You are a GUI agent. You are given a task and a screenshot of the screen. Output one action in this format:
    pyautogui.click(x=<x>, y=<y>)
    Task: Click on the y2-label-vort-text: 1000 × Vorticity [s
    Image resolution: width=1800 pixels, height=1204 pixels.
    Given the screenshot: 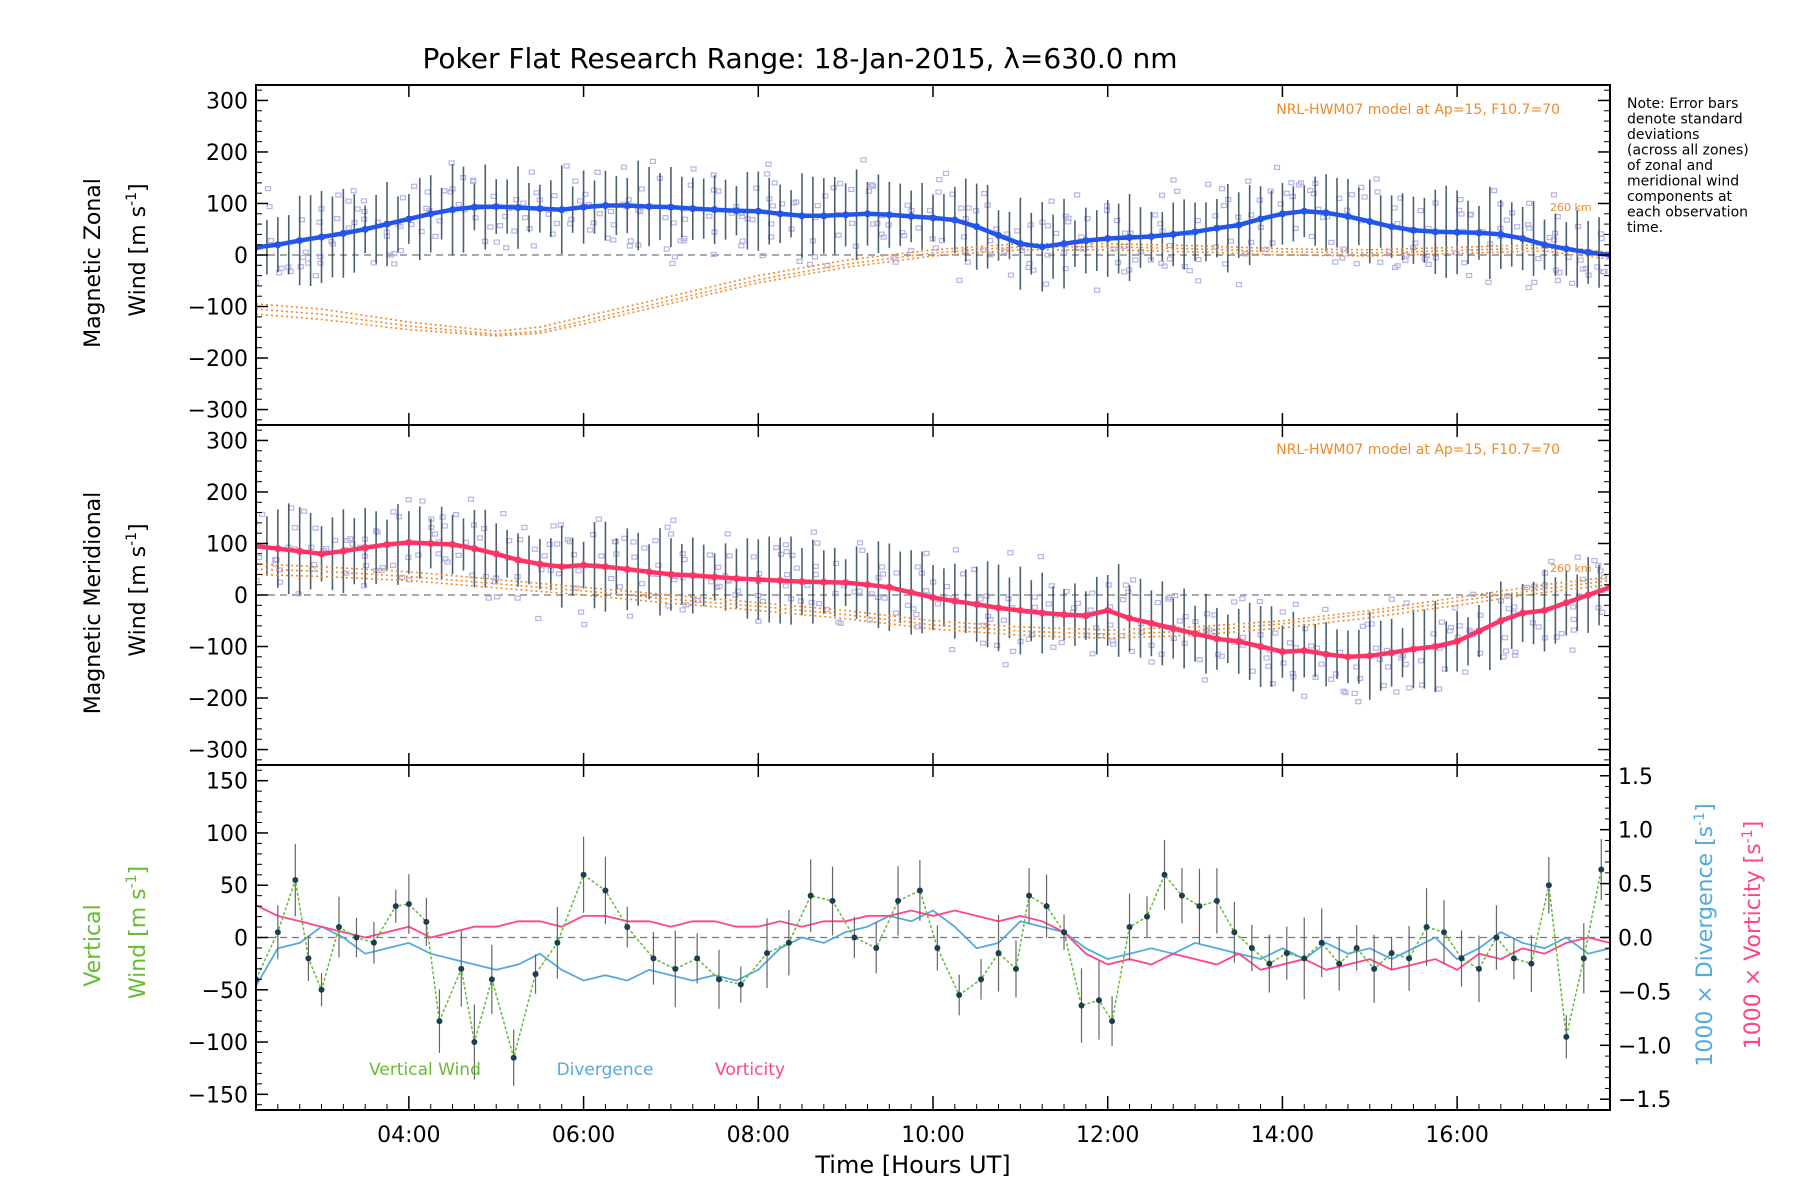 What is the action you would take?
    pyautogui.click(x=1753, y=946)
    